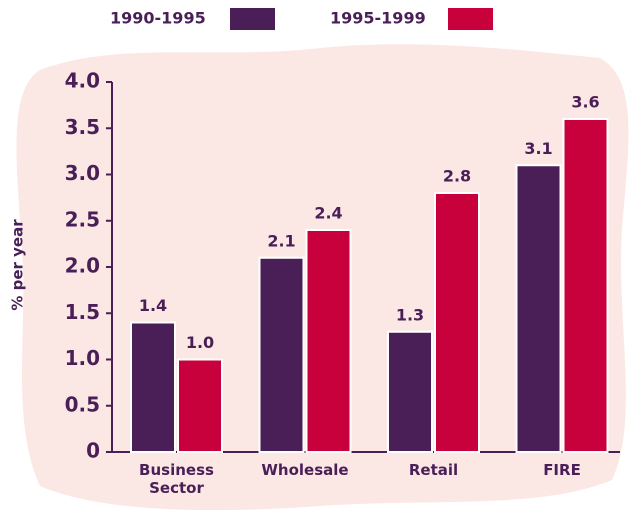 The width and height of the screenshot is (643, 519). I want to click on value-label: 2.8, so click(457, 176).